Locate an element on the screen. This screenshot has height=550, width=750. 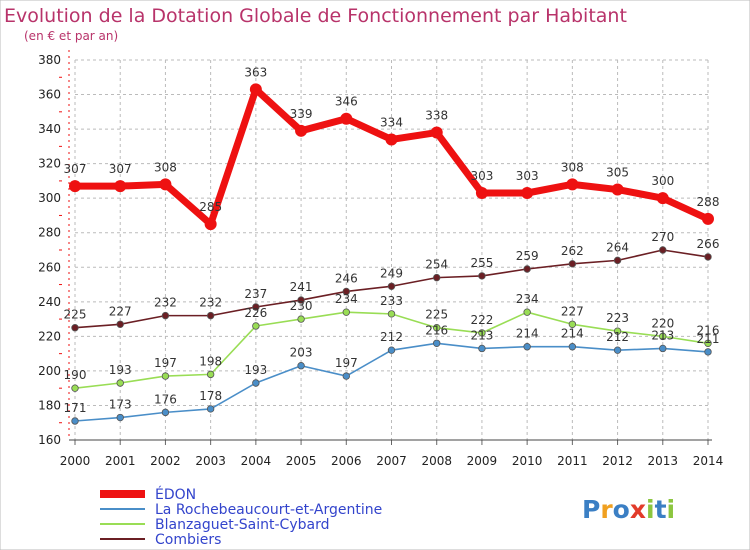
legend-label: ÉDON is located at coordinates (175, 494).